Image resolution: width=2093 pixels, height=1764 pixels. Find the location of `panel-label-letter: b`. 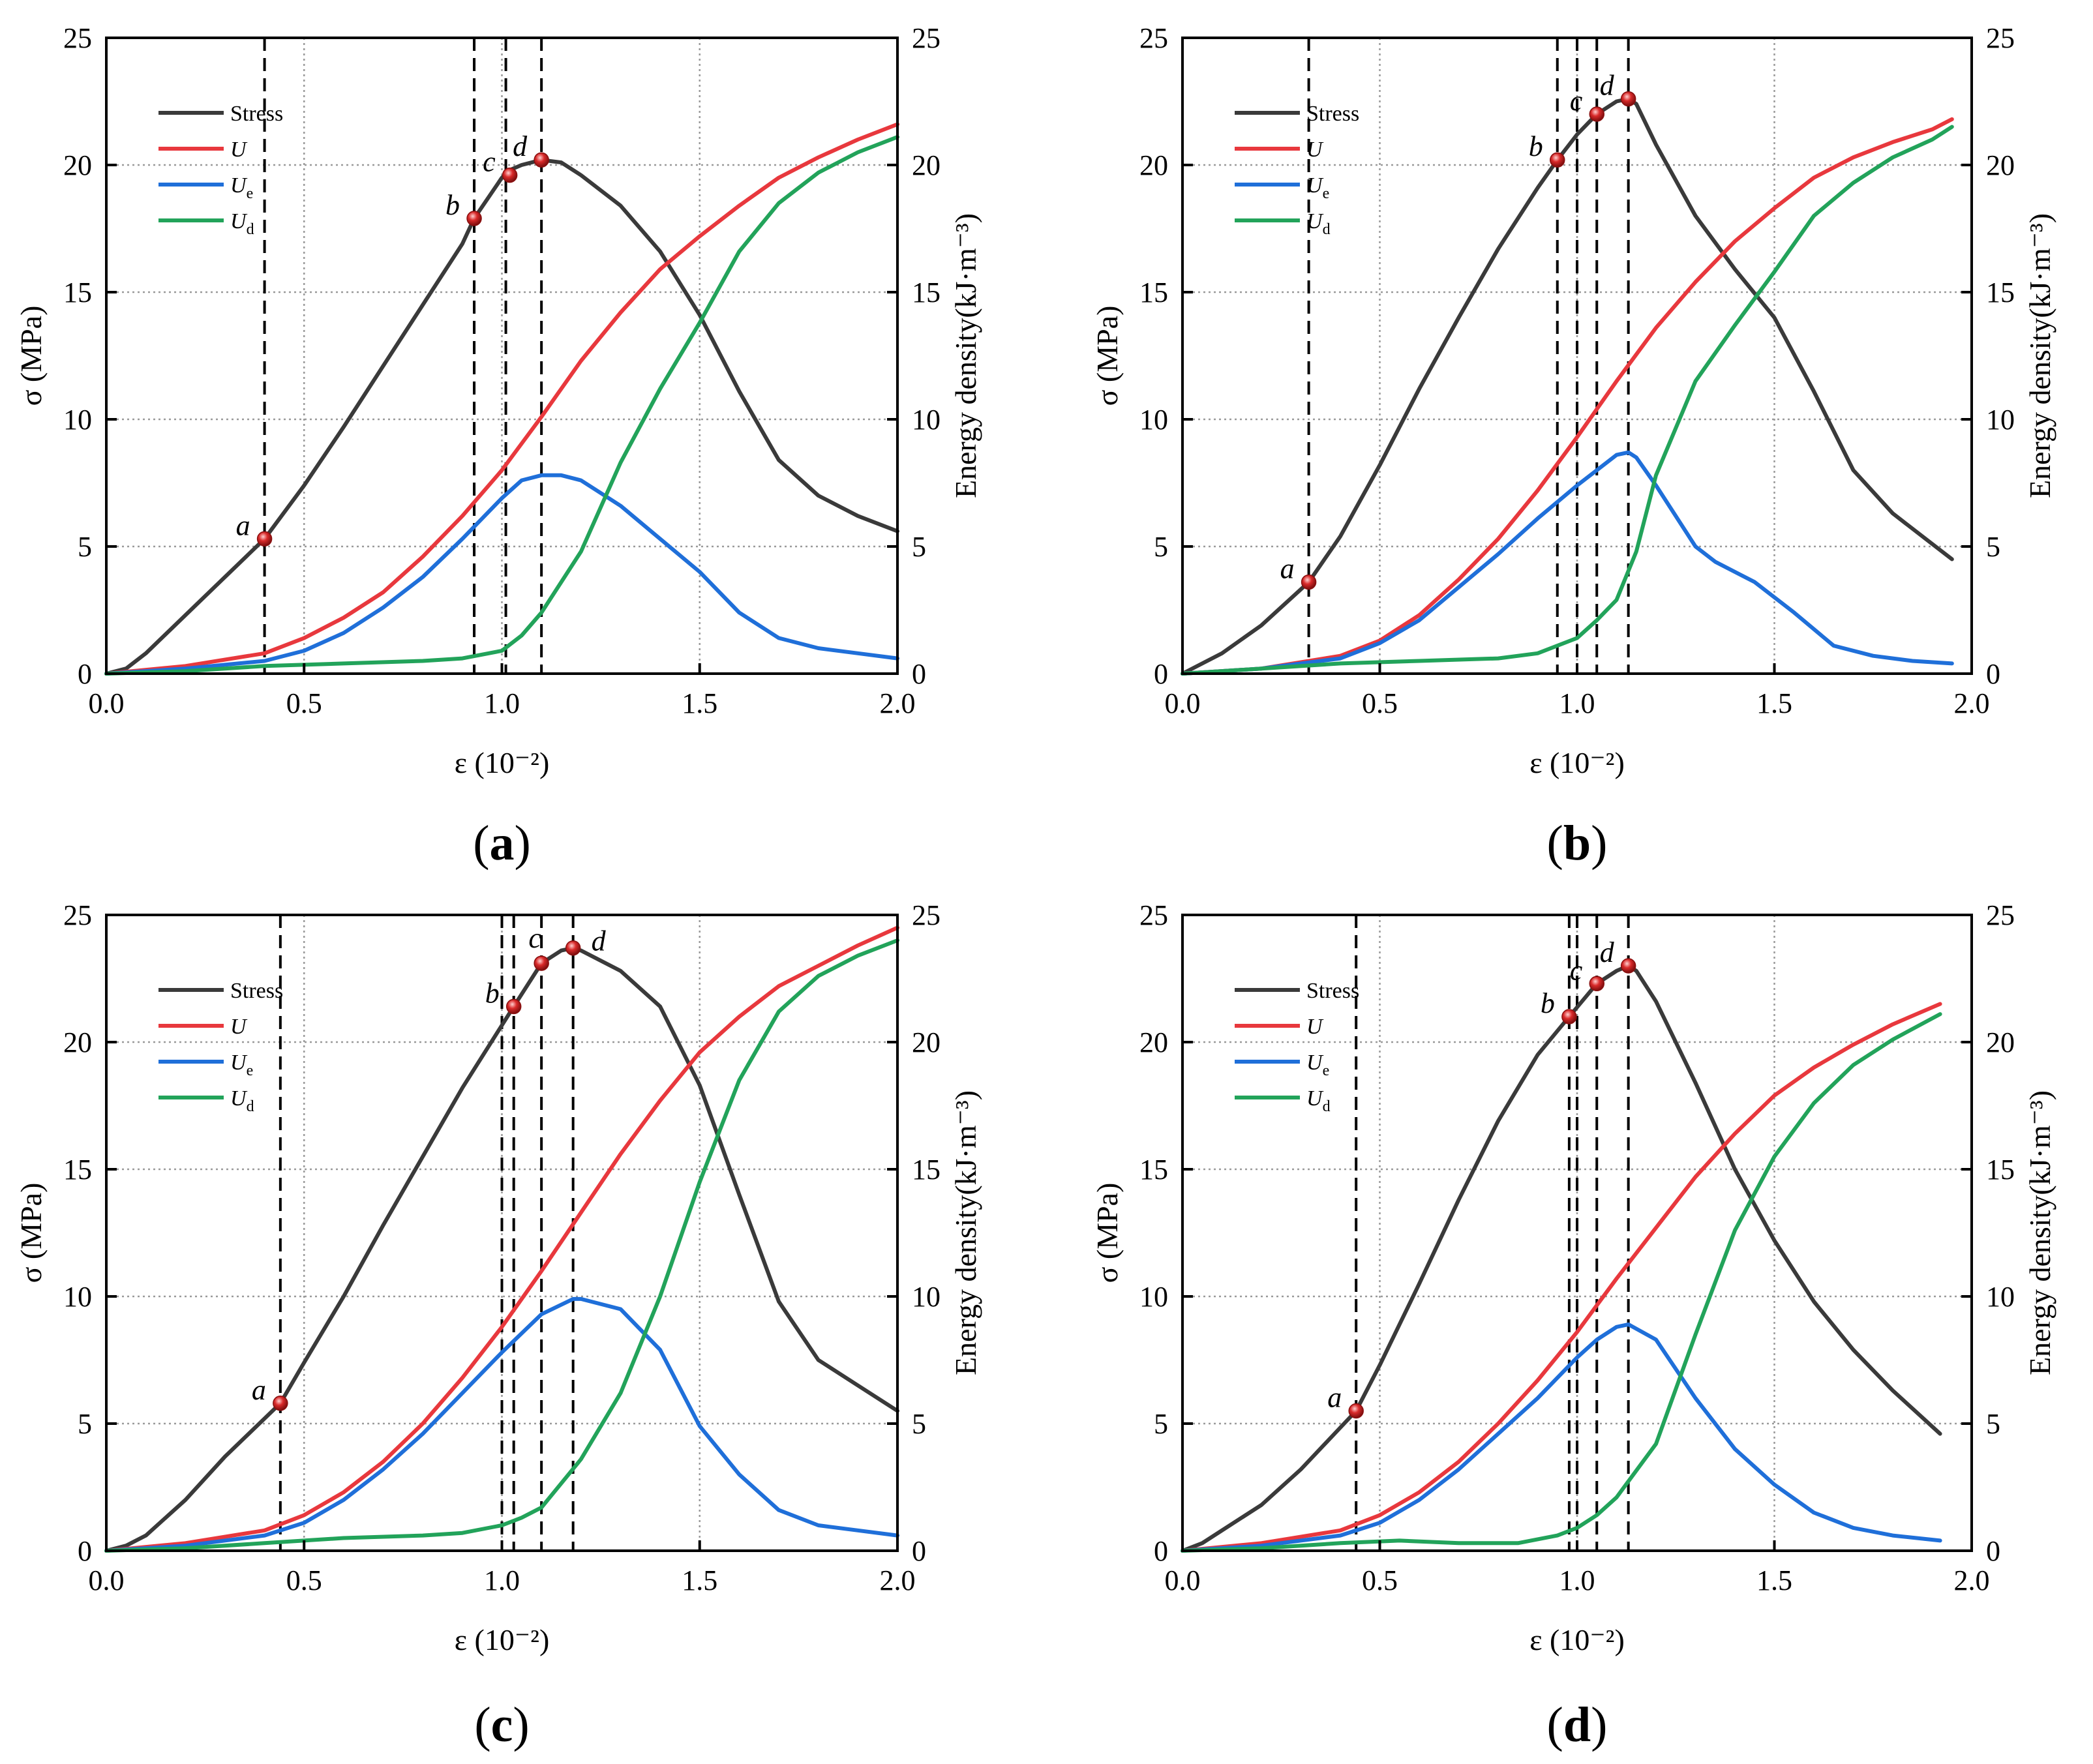

panel-label-letter: b is located at coordinates (1577, 843).